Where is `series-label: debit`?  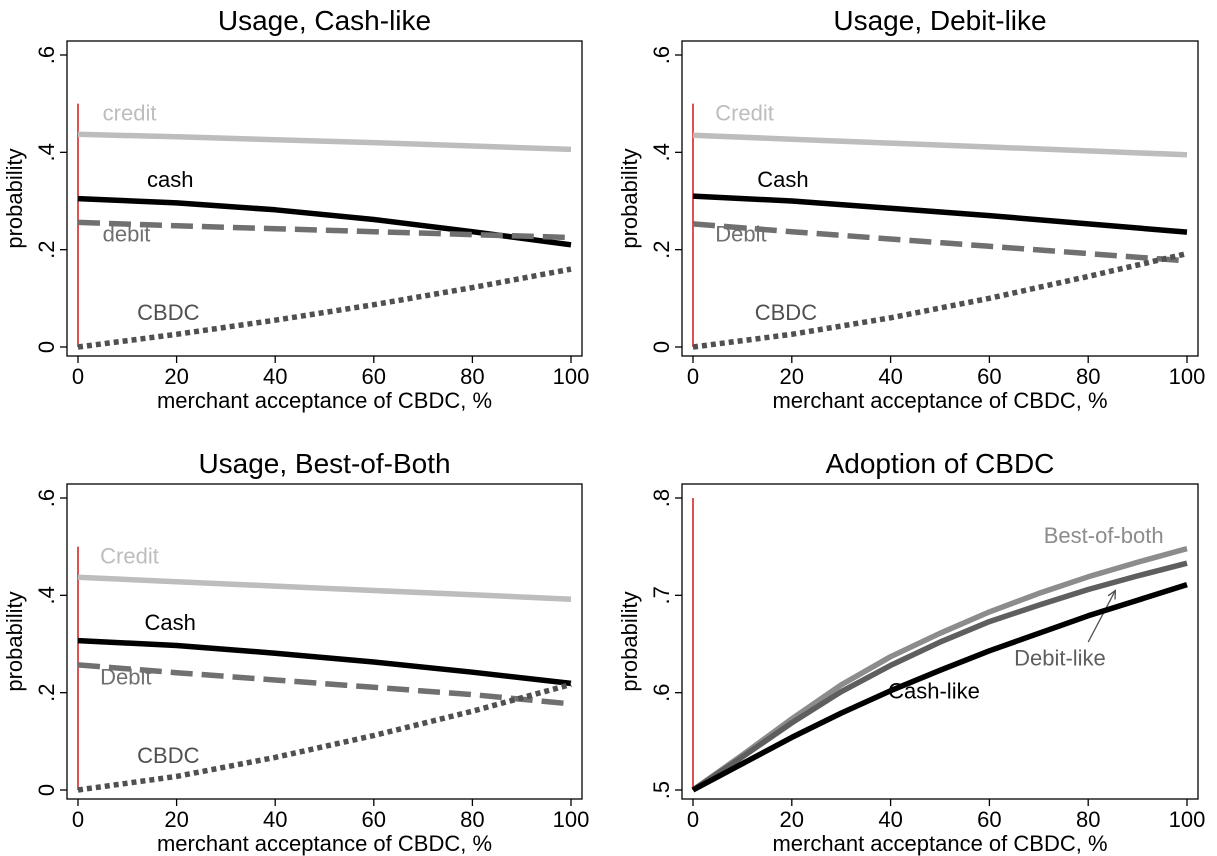 series-label: debit is located at coordinates (127, 233).